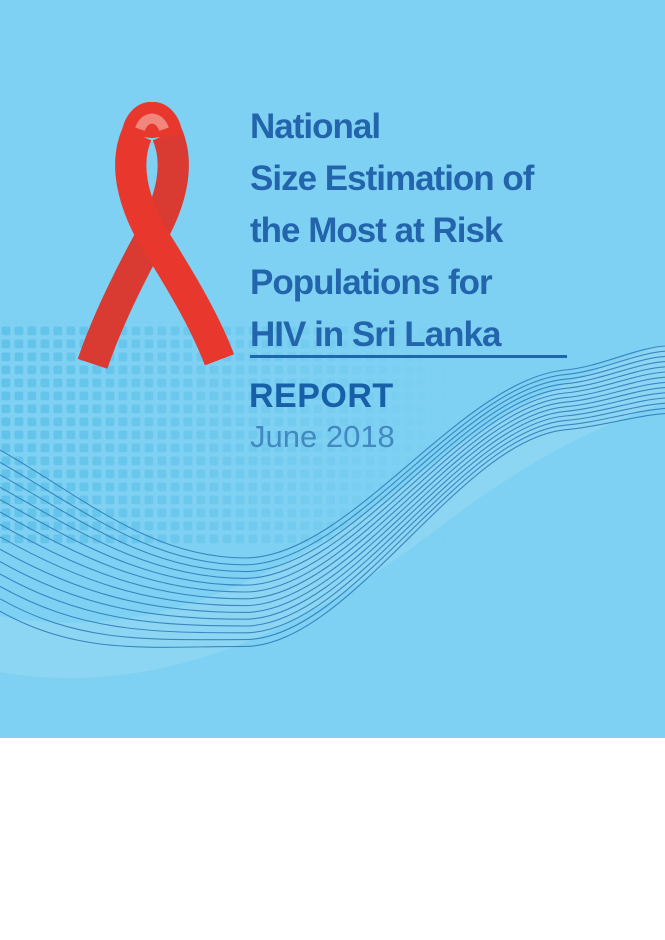 Image resolution: width=665 pixels, height=940 pixels. What do you see at coordinates (408, 356) in the screenshot?
I see `title-underline` at bounding box center [408, 356].